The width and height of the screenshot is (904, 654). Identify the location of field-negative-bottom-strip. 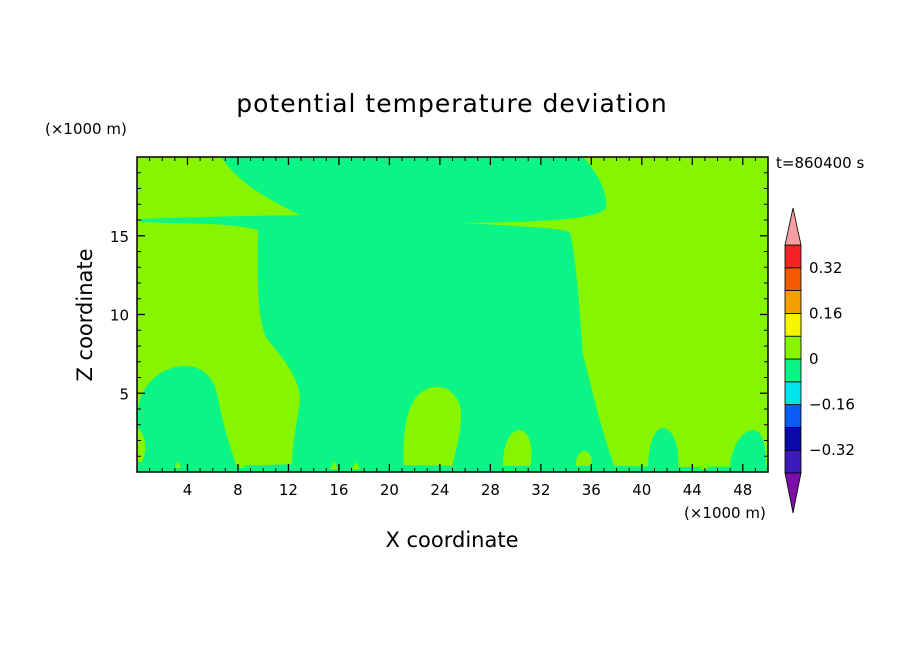
(452, 467).